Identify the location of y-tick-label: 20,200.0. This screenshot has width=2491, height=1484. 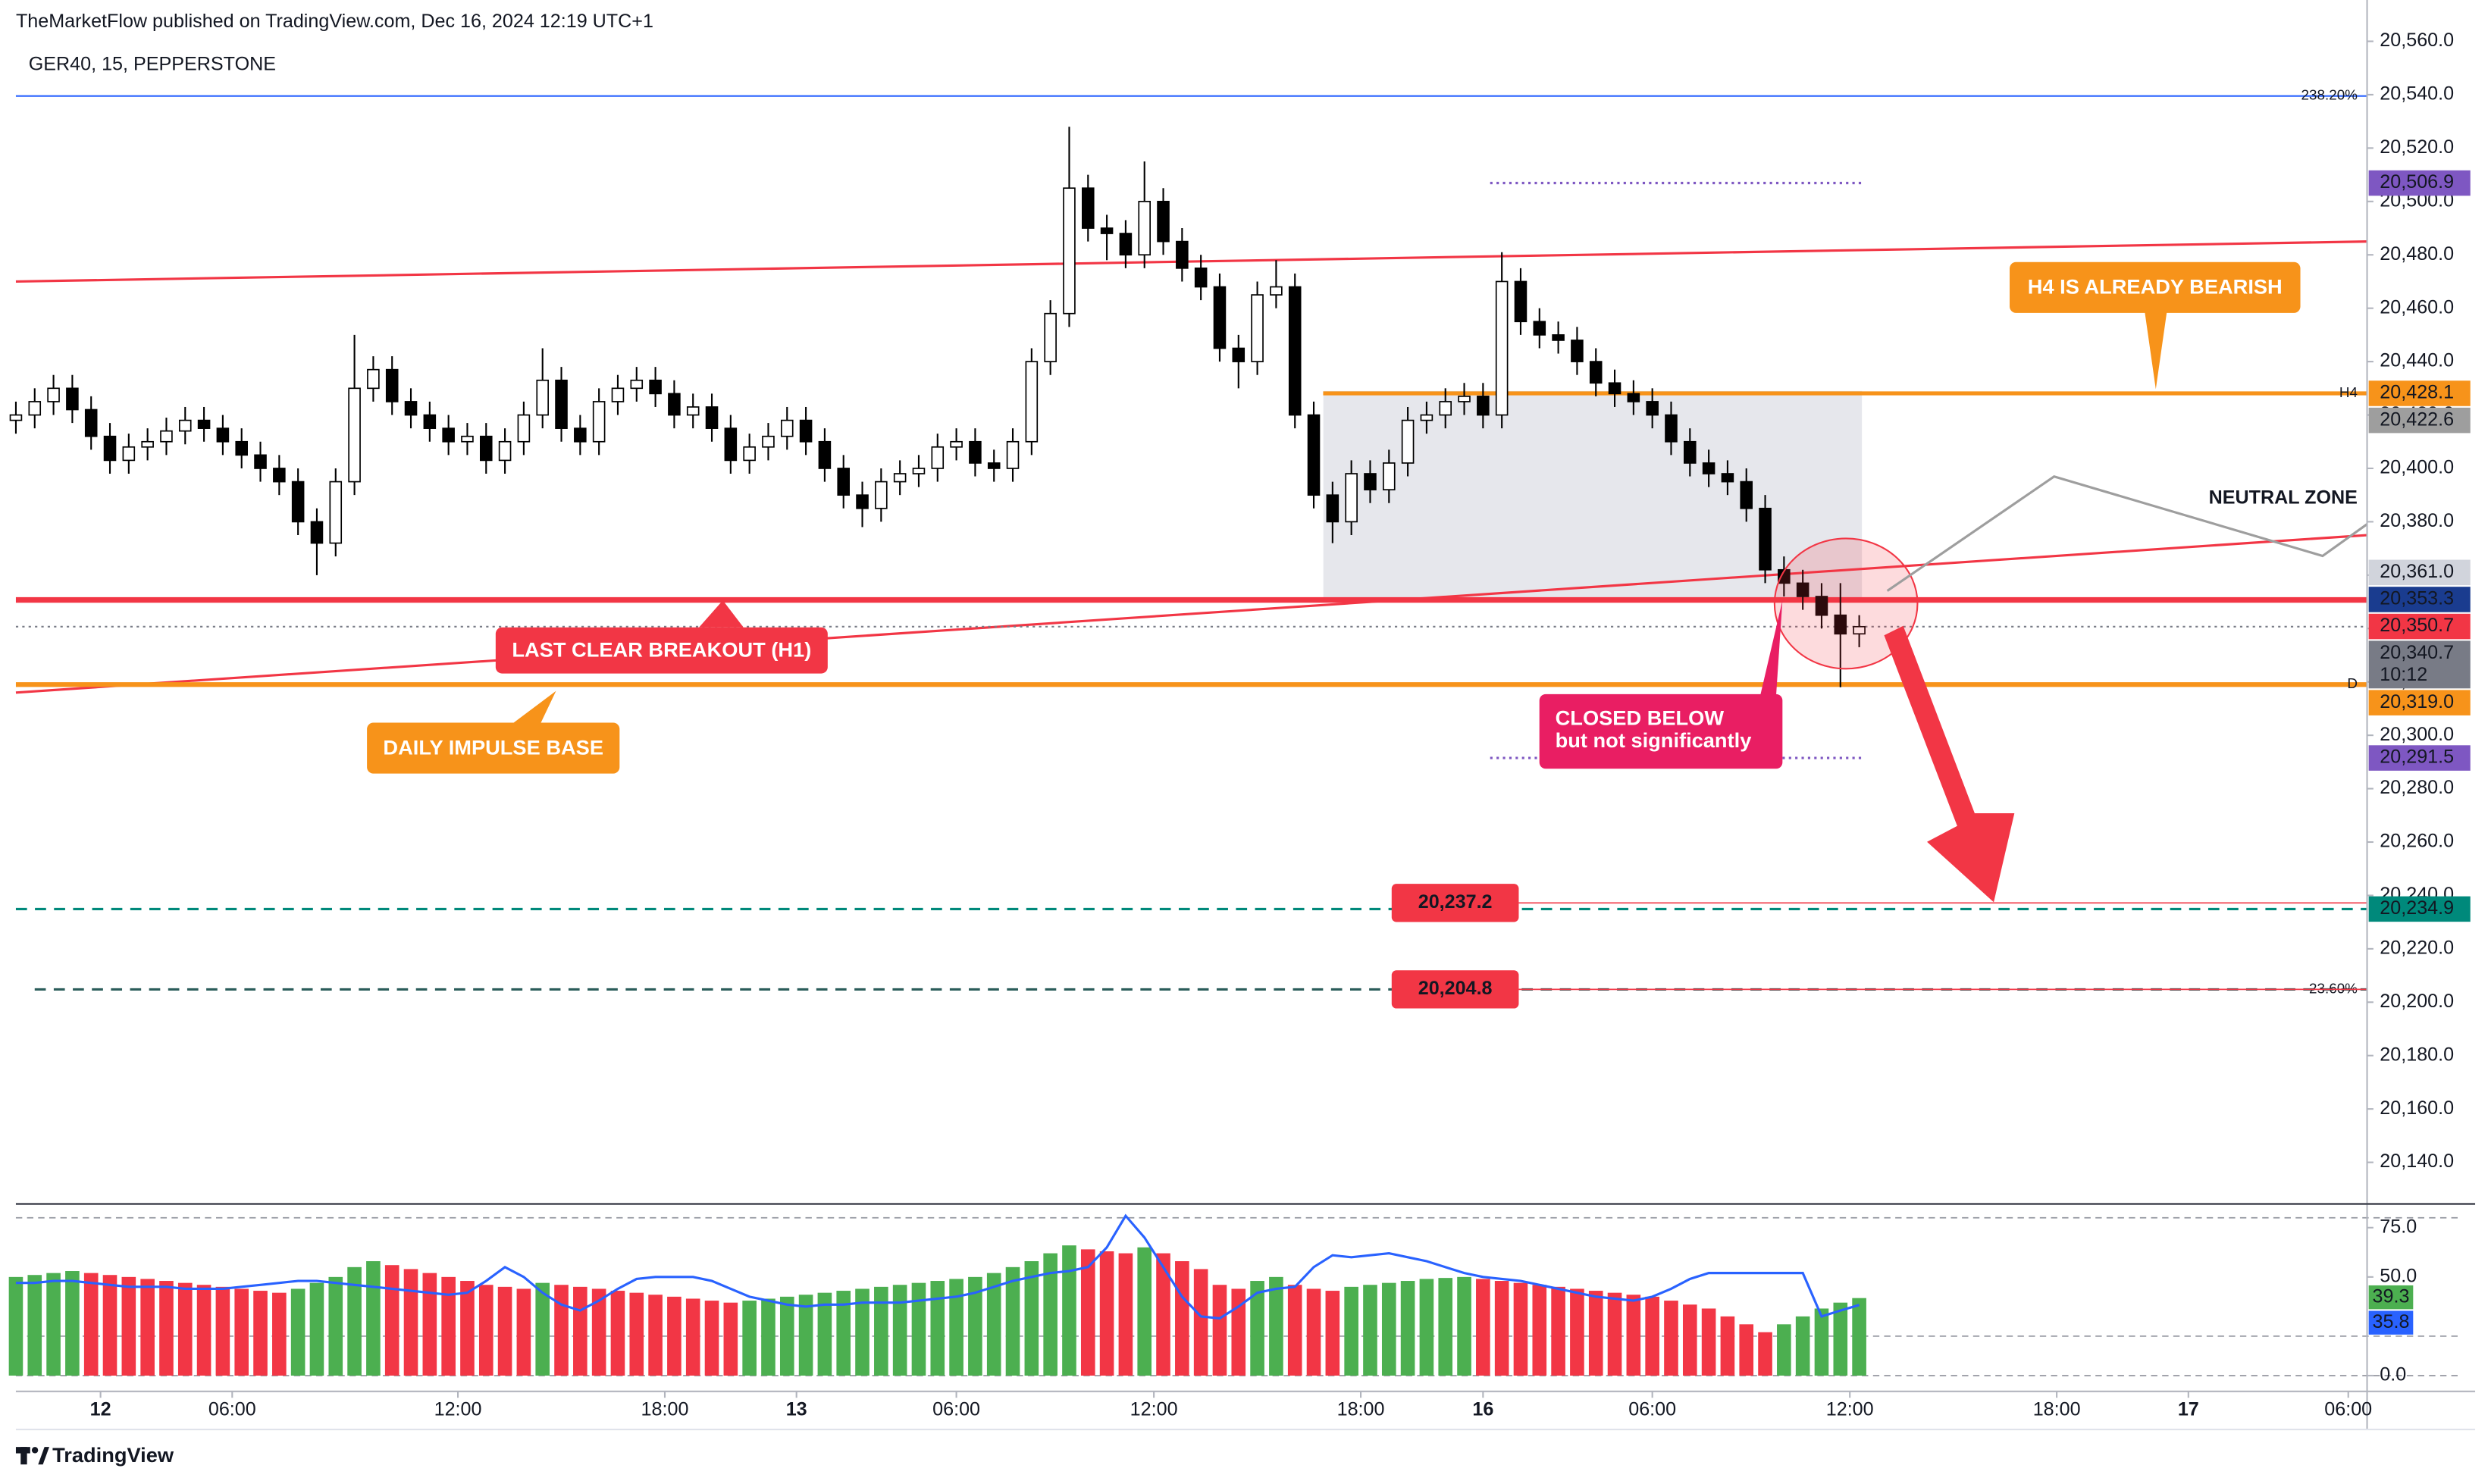
(2417, 1002).